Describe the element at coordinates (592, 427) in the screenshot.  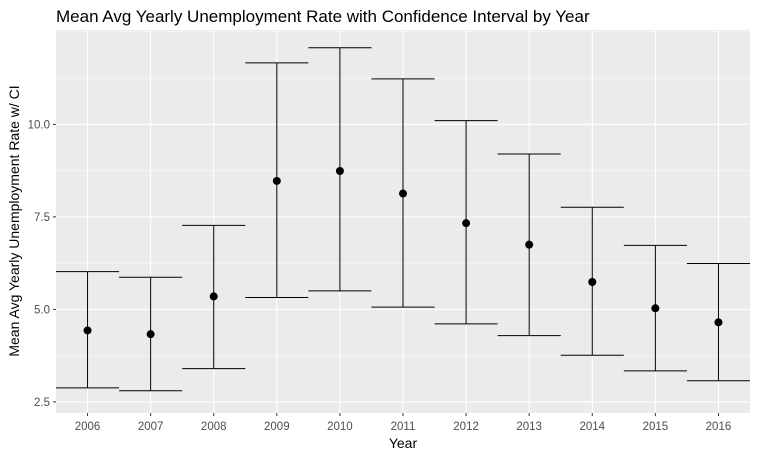
I see `x-tick-label: 2014` at that location.